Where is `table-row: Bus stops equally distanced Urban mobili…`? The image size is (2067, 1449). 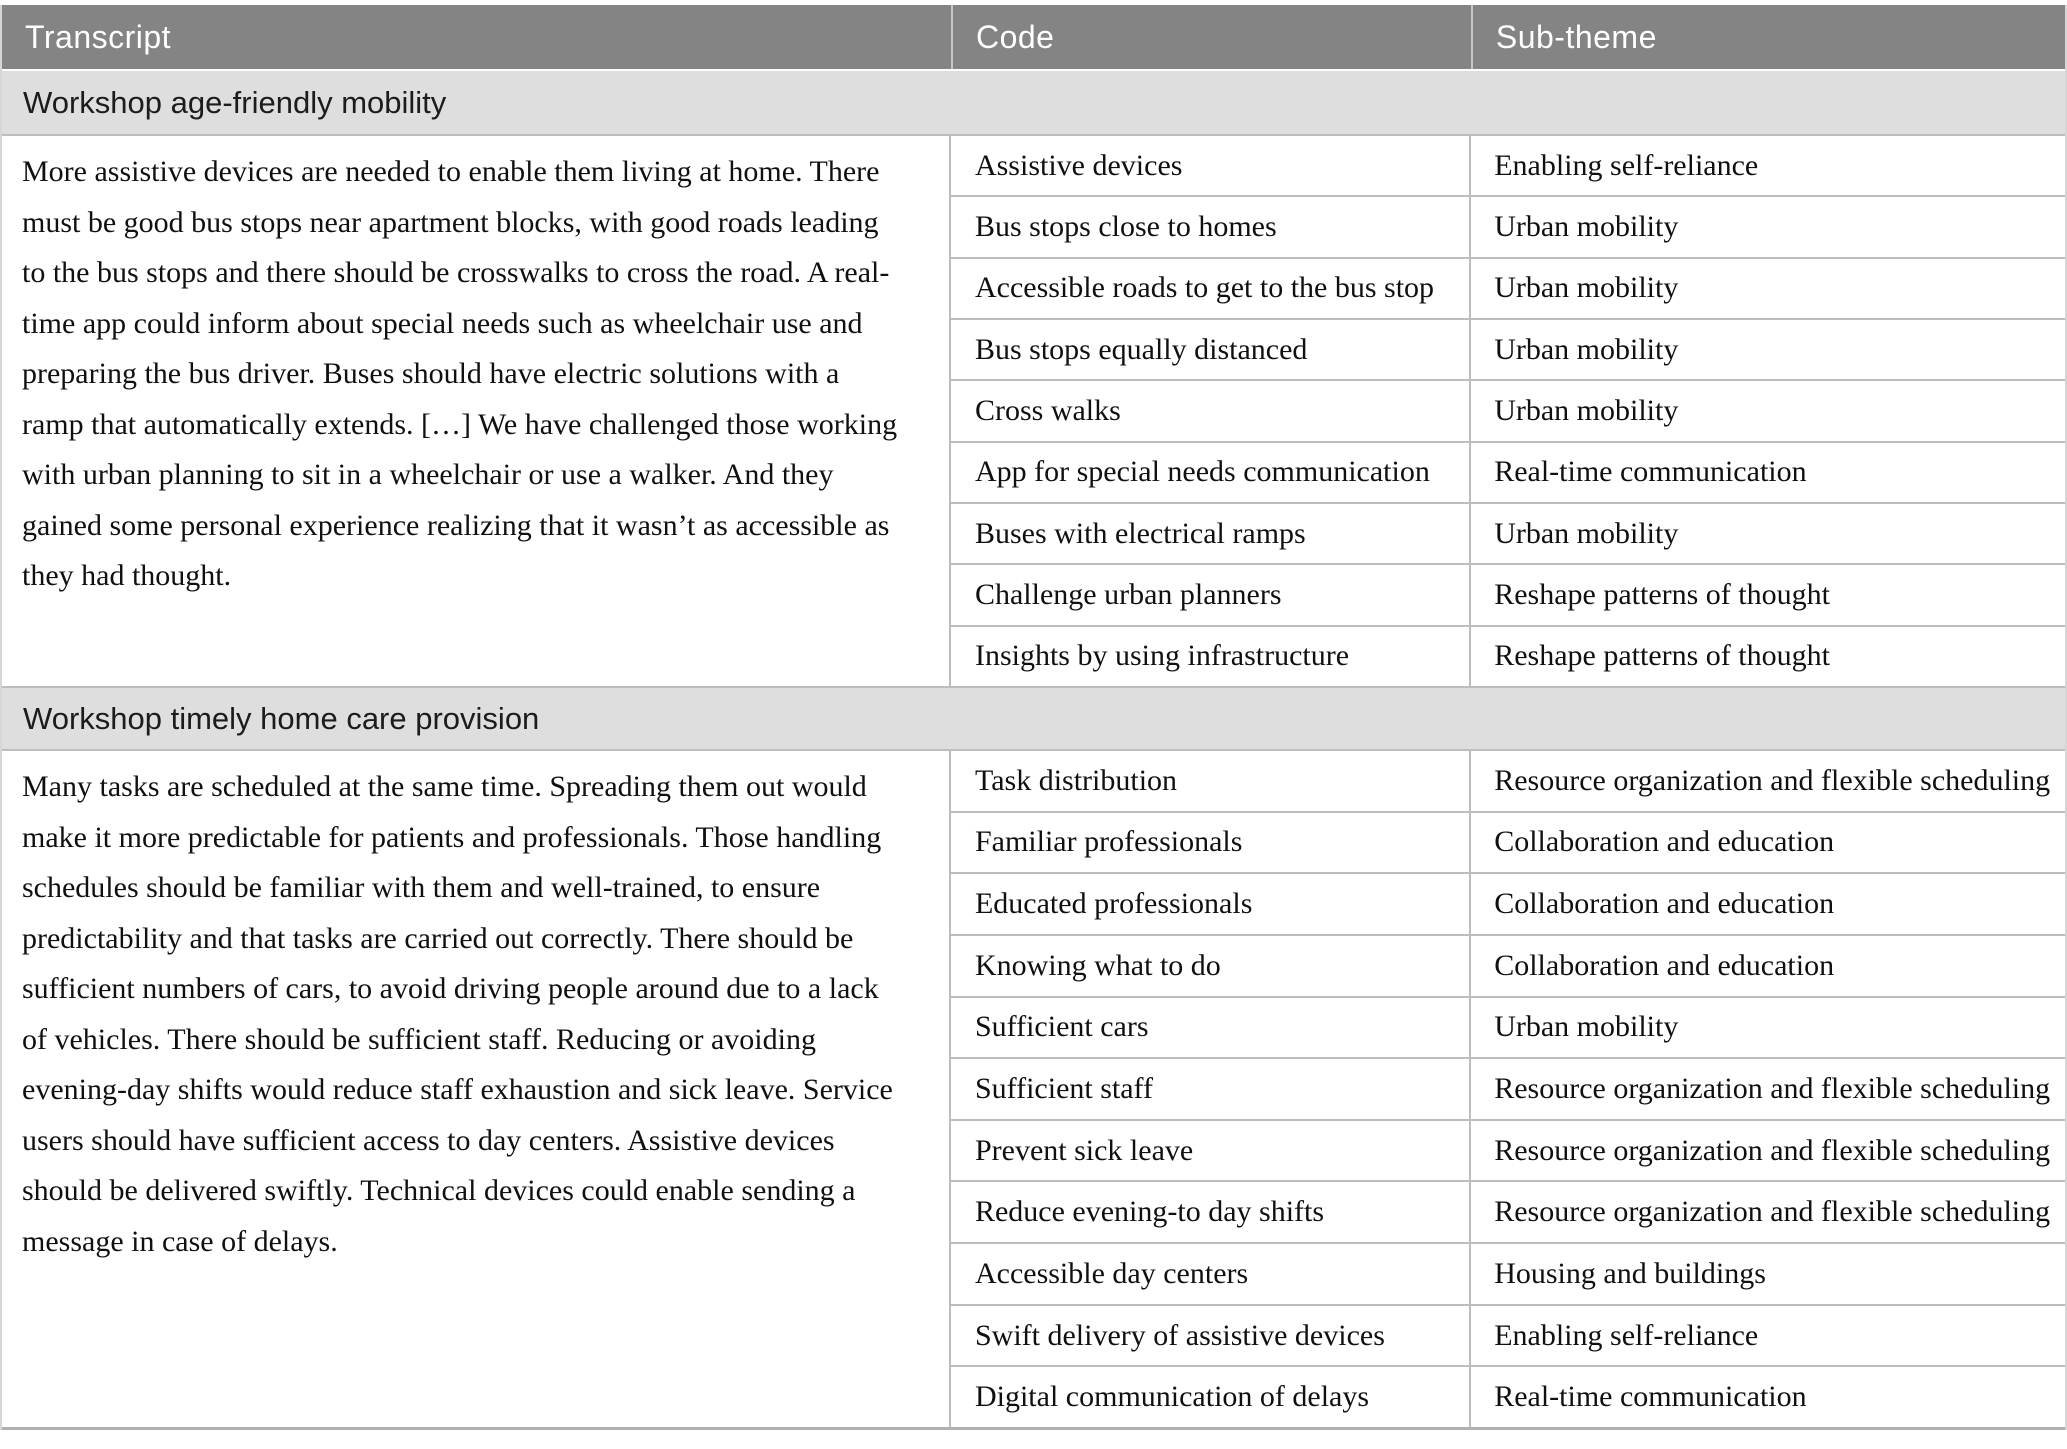
table-row: Bus stops equally distanced Urban mobili… is located at coordinates (1507, 348).